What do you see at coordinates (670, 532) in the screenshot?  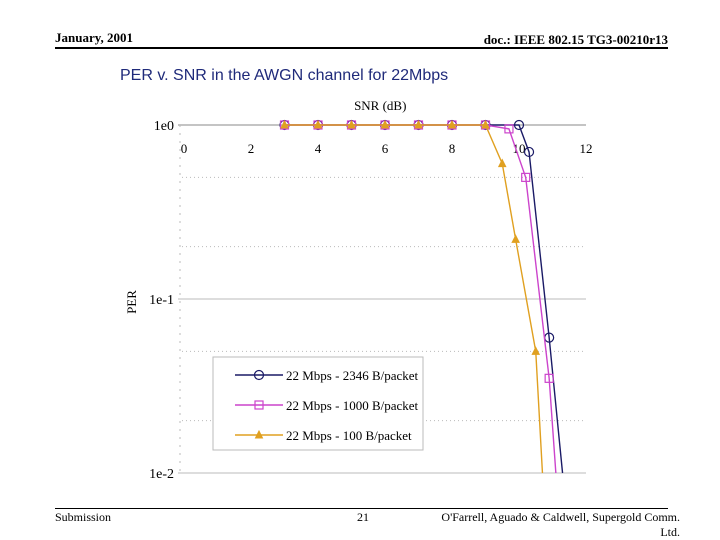 I see `footer-authors-line2: Ltd.` at bounding box center [670, 532].